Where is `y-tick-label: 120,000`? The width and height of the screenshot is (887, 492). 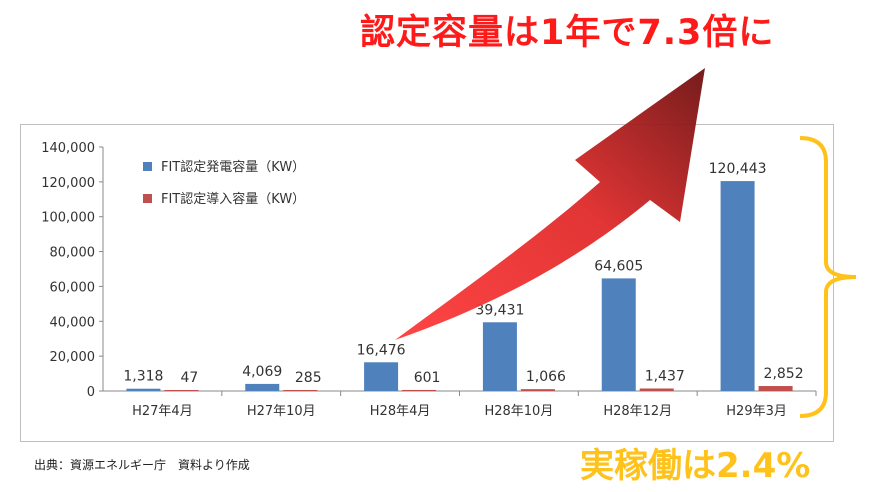 y-tick-label: 120,000 is located at coordinates (68, 183).